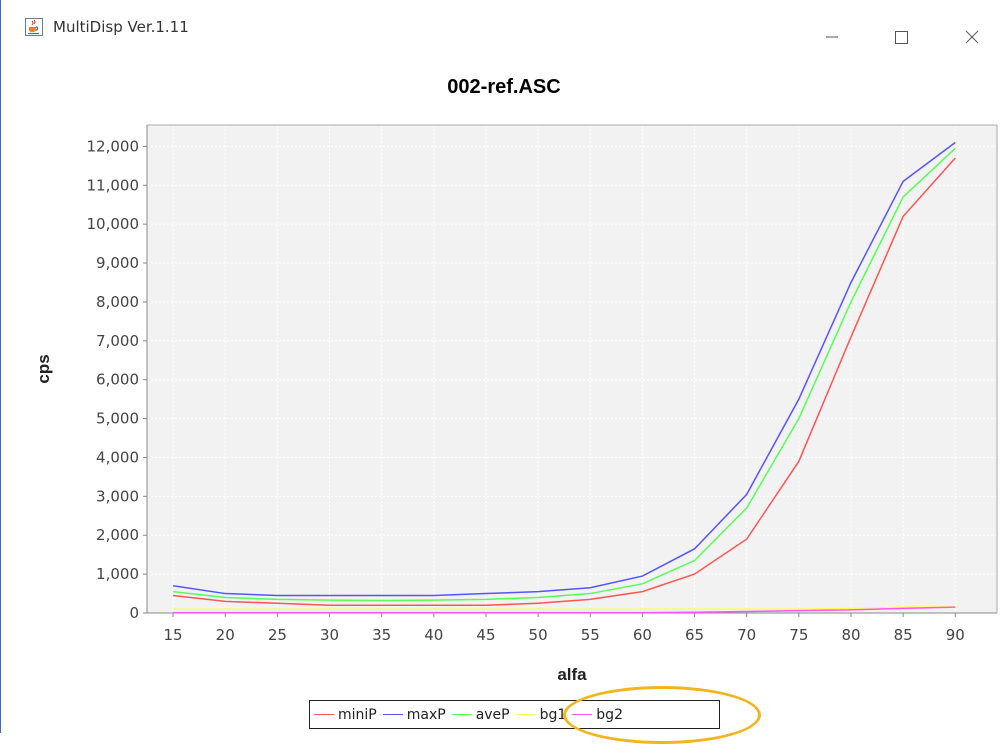 Image resolution: width=1006 pixels, height=744 pixels. I want to click on minimize-icon, so click(832, 37).